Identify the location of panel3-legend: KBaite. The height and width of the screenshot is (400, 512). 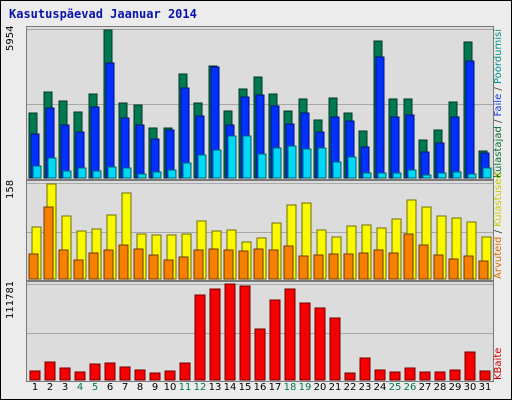
(501, 330).